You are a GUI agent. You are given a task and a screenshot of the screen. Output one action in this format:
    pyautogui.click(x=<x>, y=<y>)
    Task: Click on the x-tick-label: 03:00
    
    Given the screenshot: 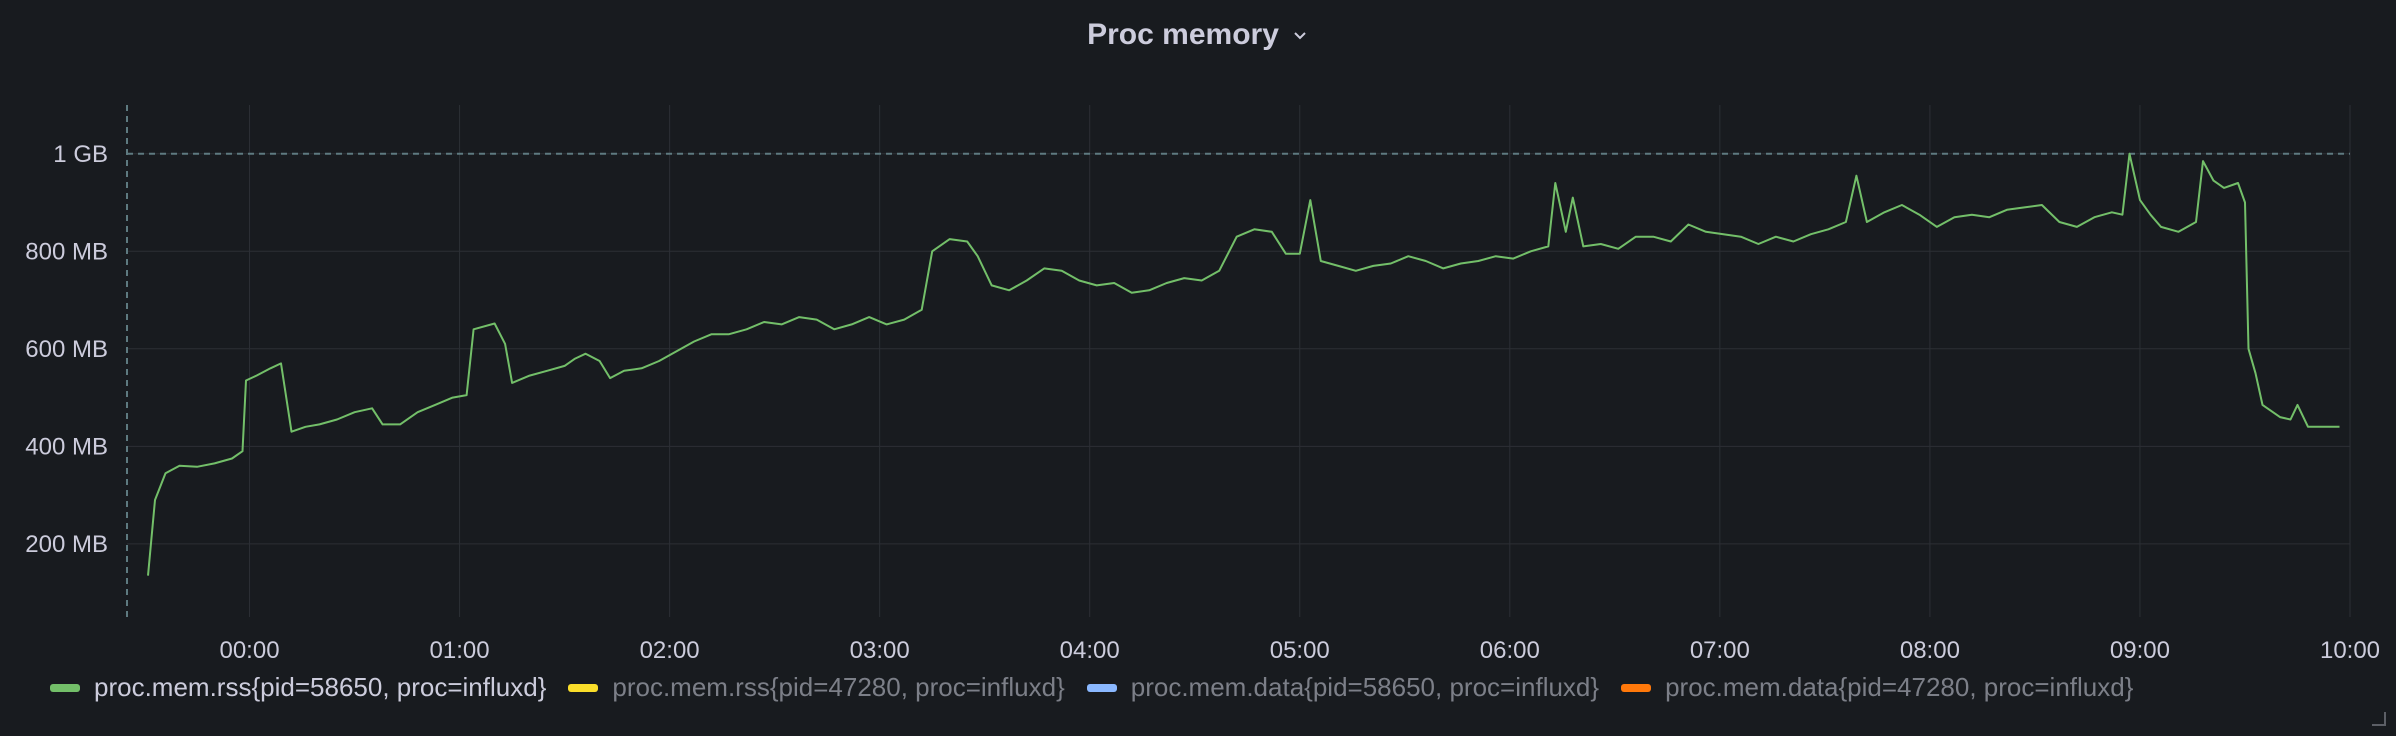 What is the action you would take?
    pyautogui.click(x=880, y=648)
    